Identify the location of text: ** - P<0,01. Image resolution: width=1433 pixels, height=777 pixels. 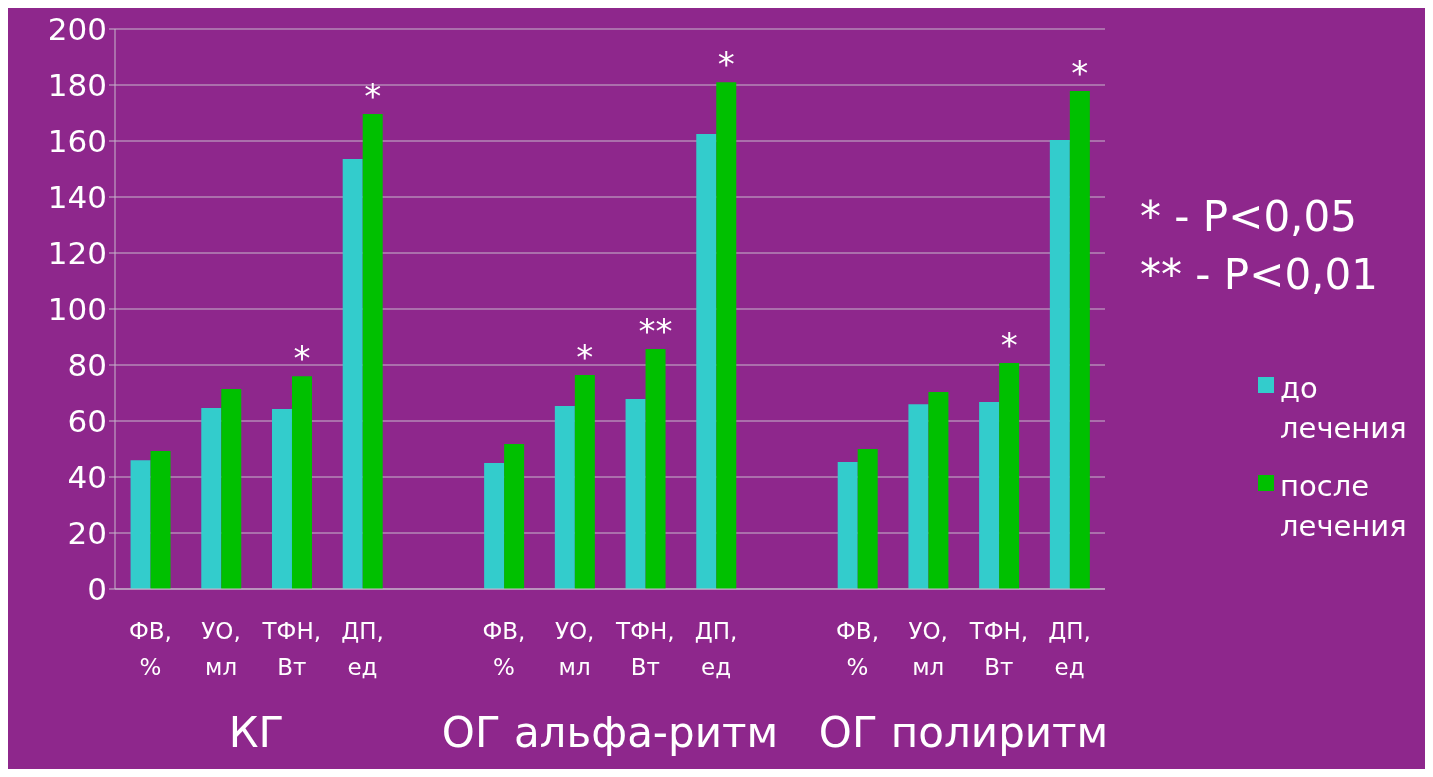
(1259, 275).